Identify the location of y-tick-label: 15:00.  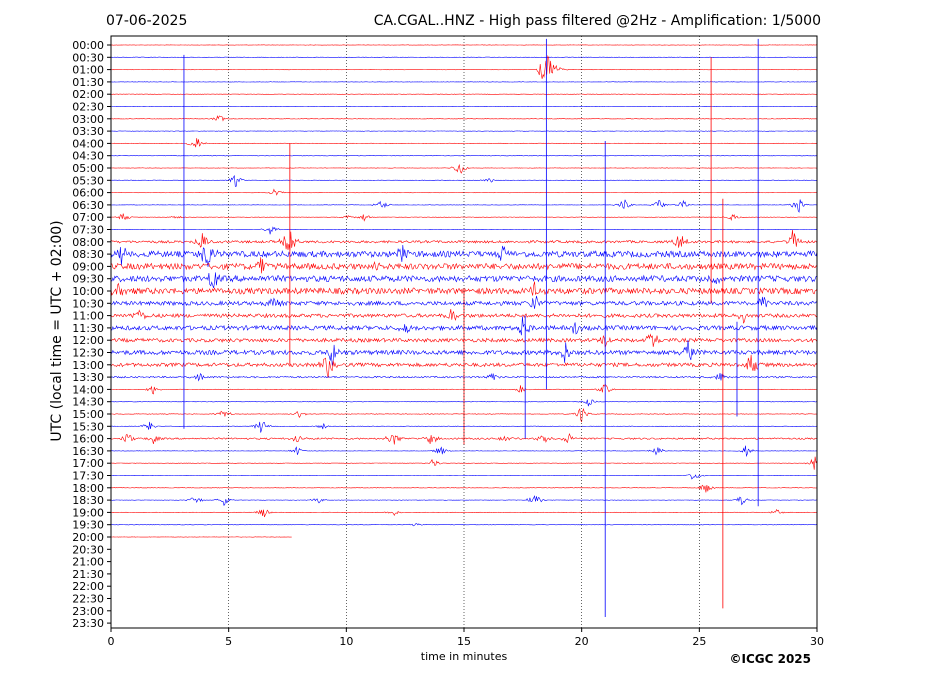
(88, 414).